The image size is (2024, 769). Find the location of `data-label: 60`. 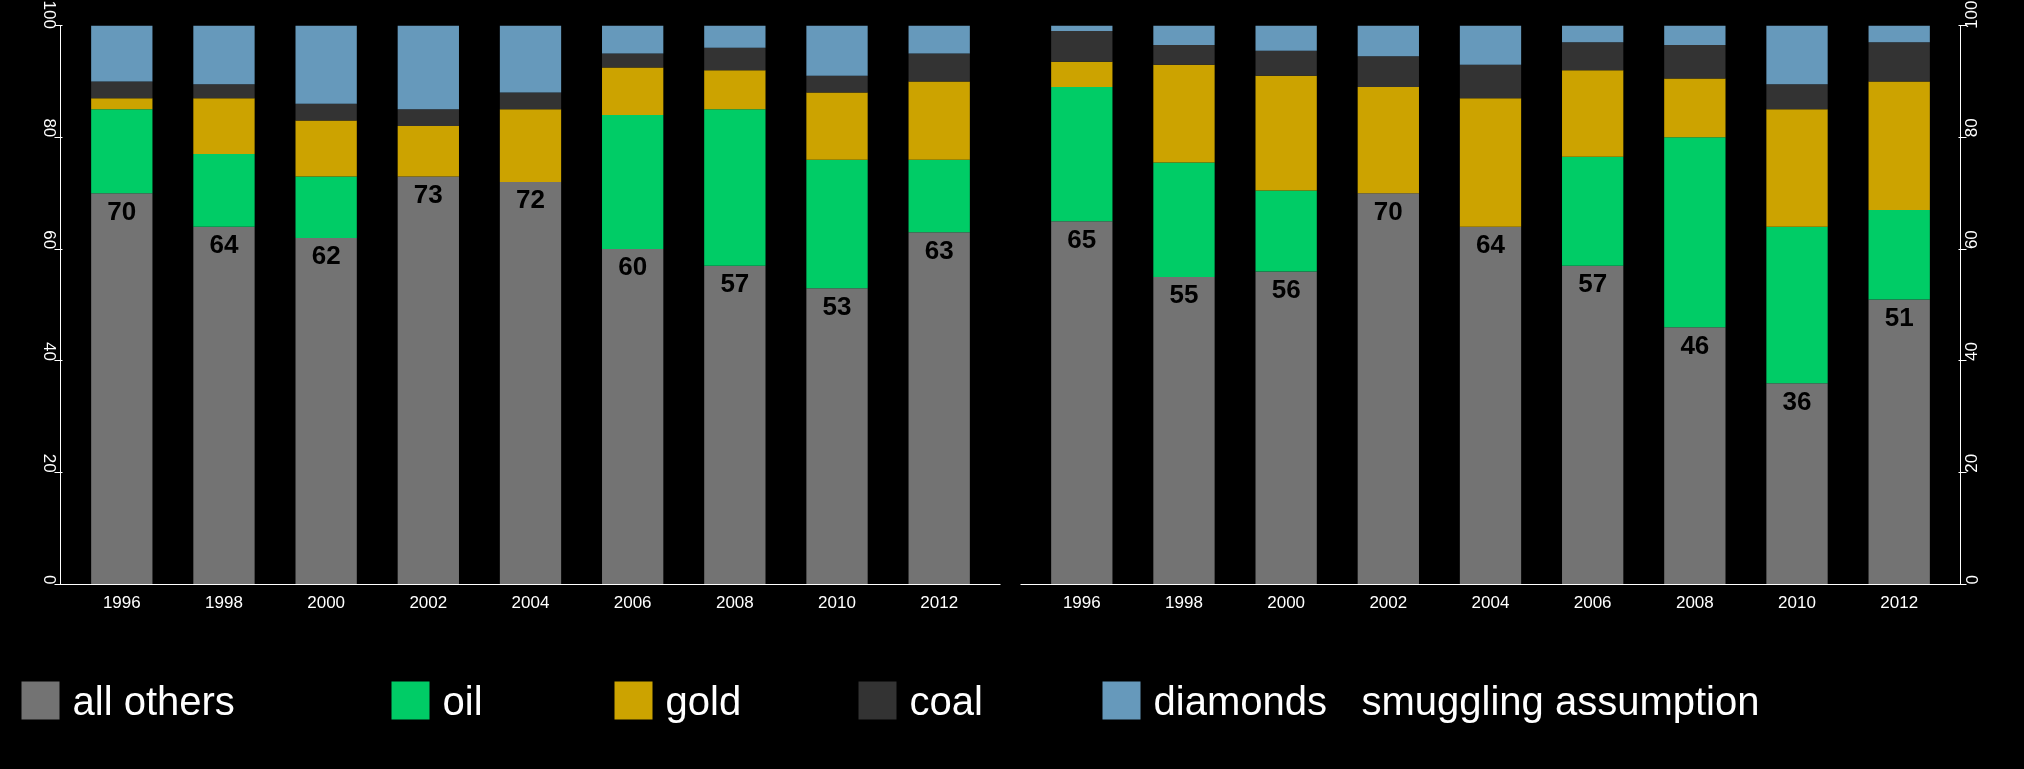

data-label: 60 is located at coordinates (633, 266).